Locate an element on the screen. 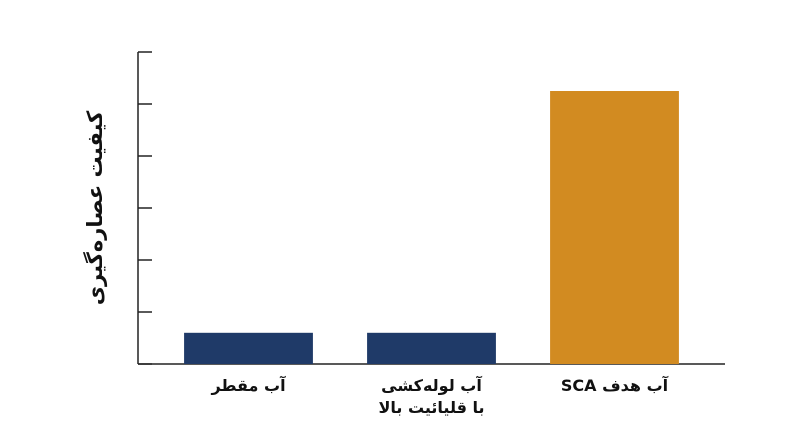  x-tick-label: آب لوله‌کشی با قلیائیت بالا is located at coordinates (431, 396).